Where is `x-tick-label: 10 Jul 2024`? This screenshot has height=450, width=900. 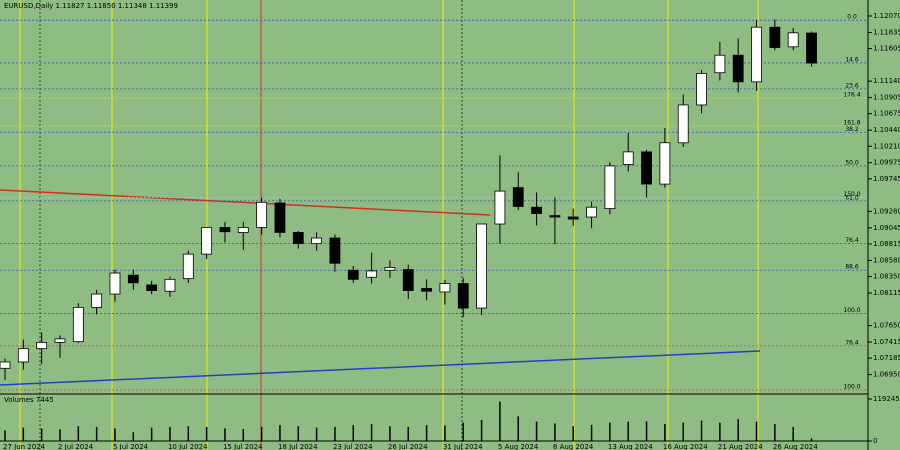 x-tick-label: 10 Jul 2024 is located at coordinates (188, 446).